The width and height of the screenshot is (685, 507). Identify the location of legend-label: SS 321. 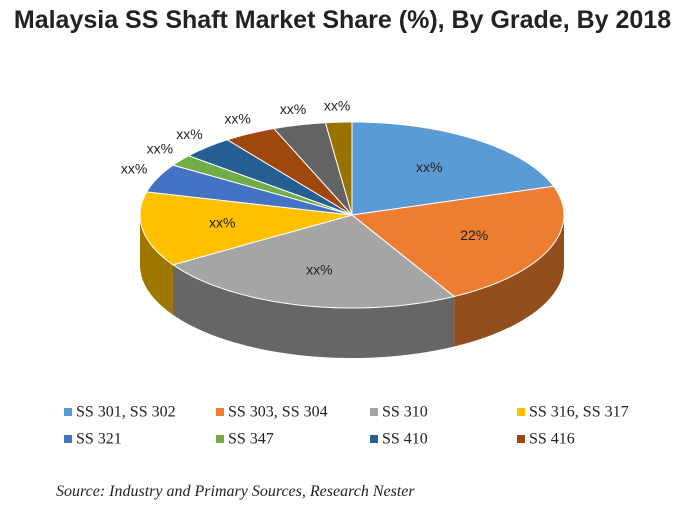
(99, 439).